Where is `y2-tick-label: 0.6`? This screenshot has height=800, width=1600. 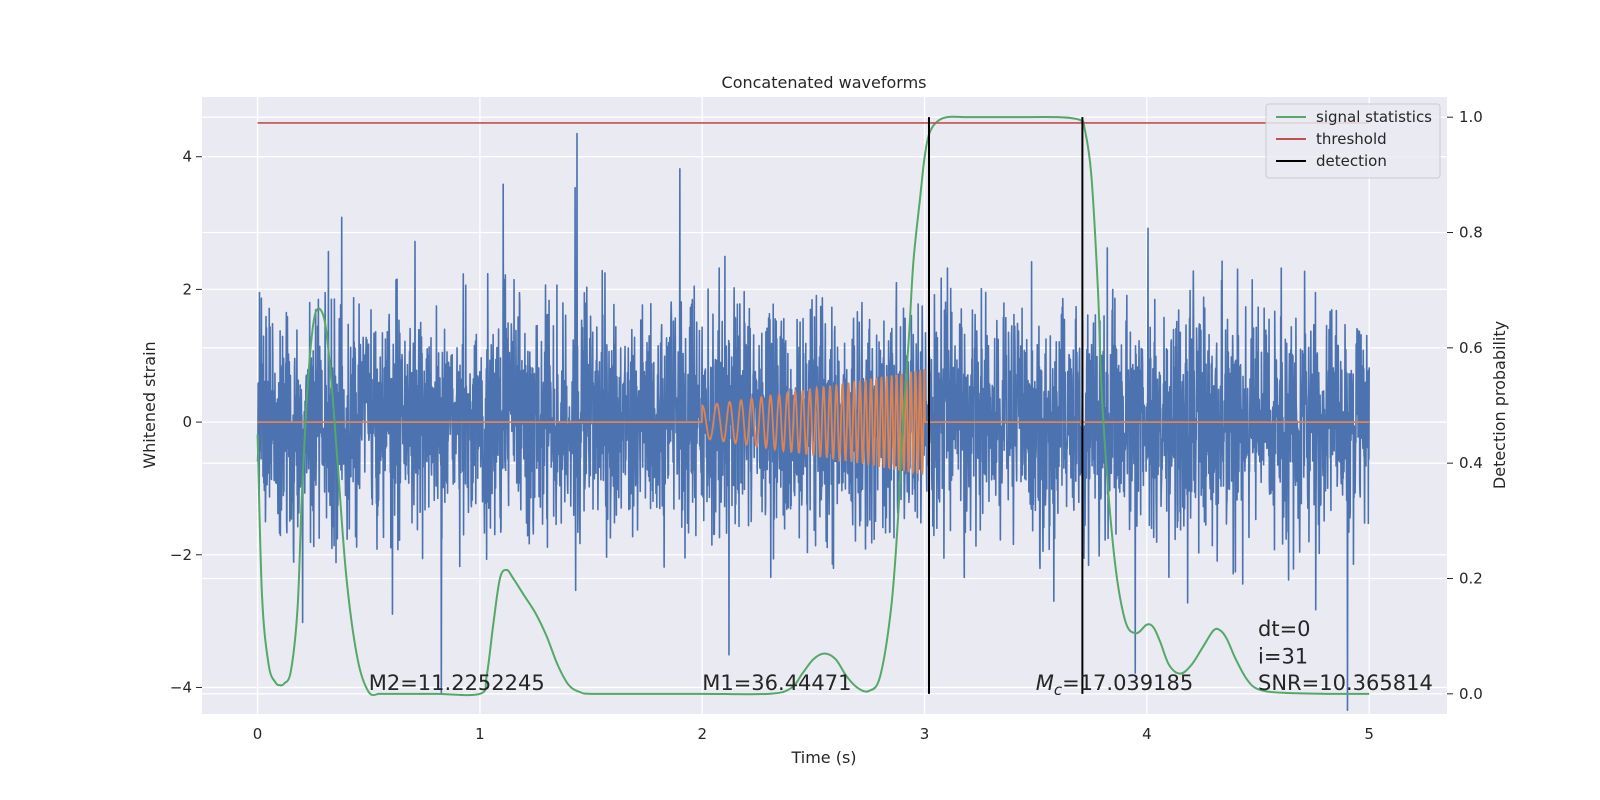
y2-tick-label: 0.6 is located at coordinates (1471, 348).